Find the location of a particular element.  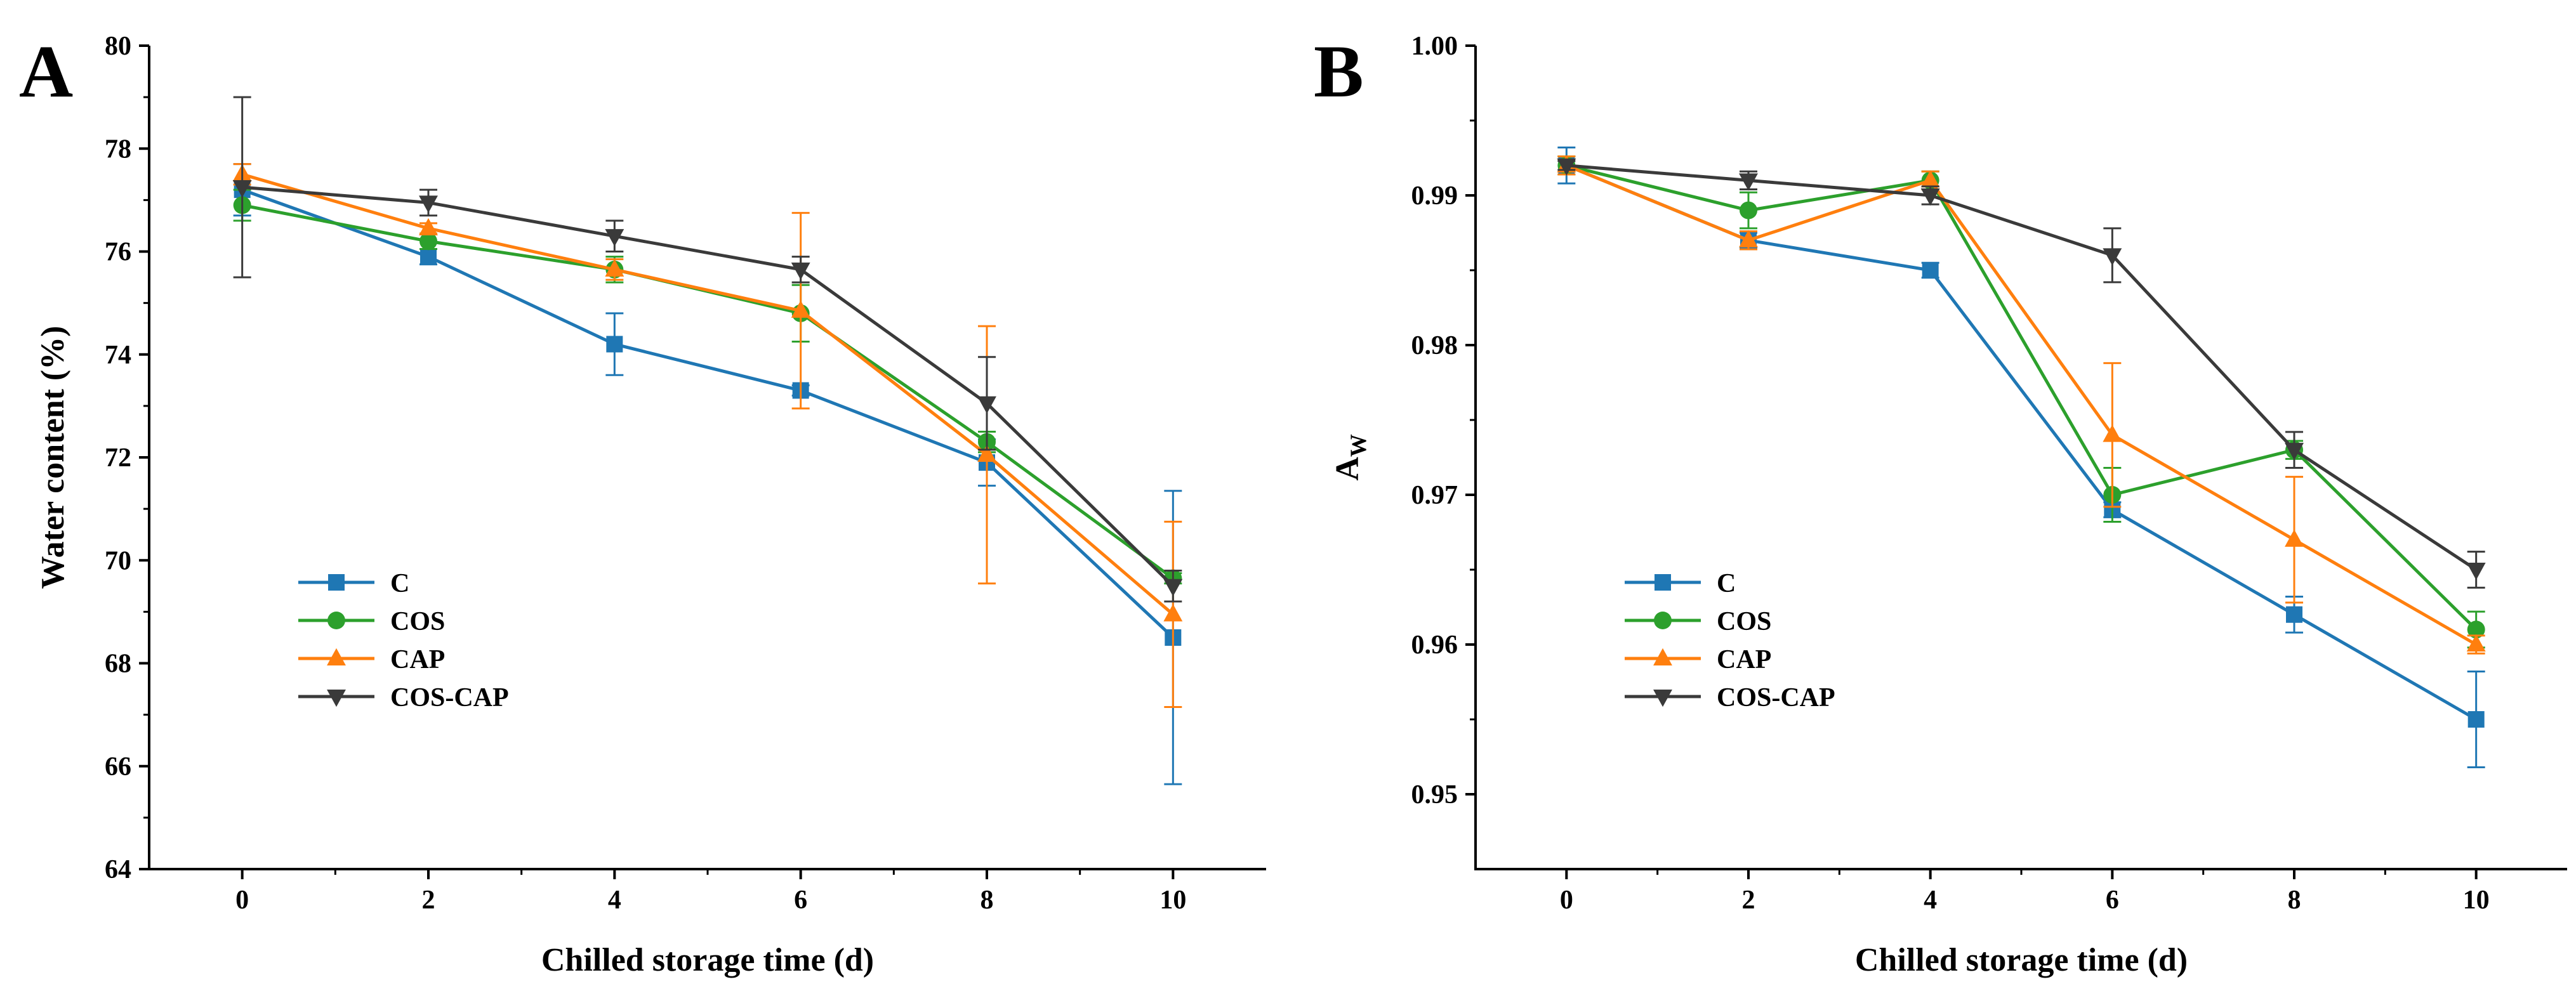

legend-item: COS-CAP is located at coordinates (404, 698).